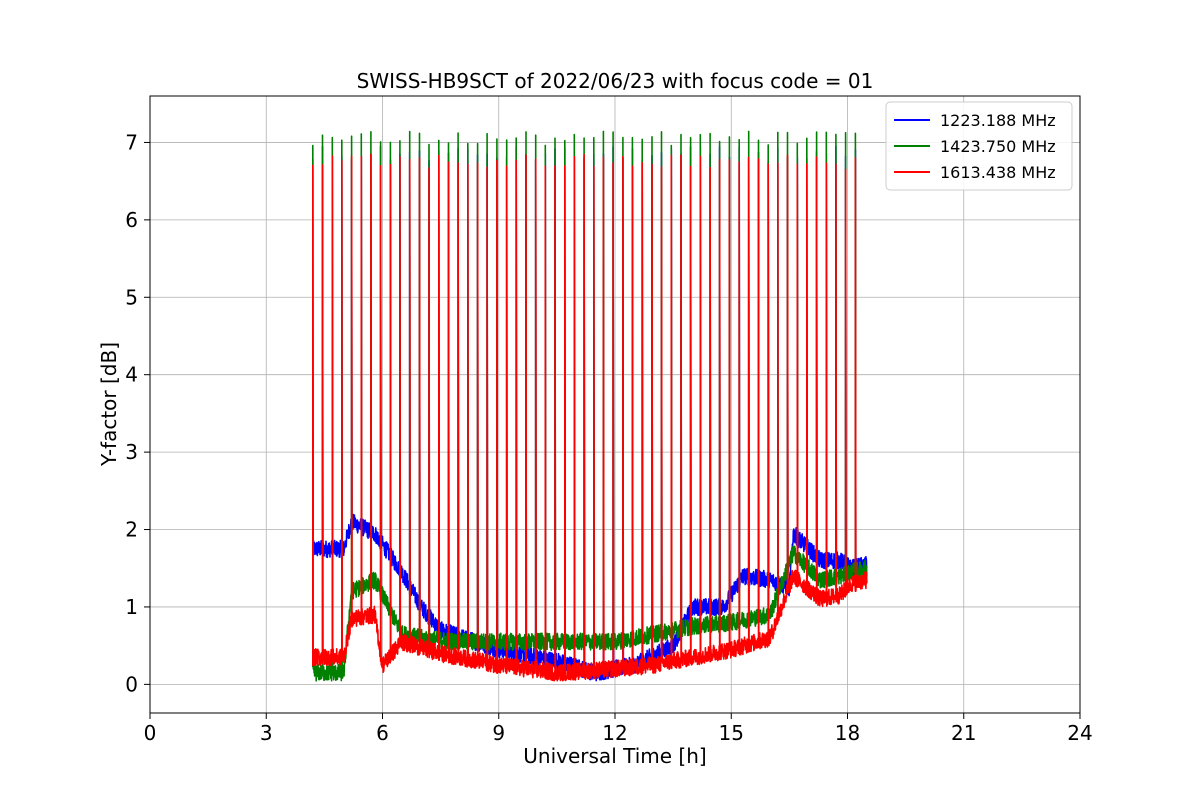  What do you see at coordinates (963, 733) in the screenshot?
I see `x-tick-label: 21` at bounding box center [963, 733].